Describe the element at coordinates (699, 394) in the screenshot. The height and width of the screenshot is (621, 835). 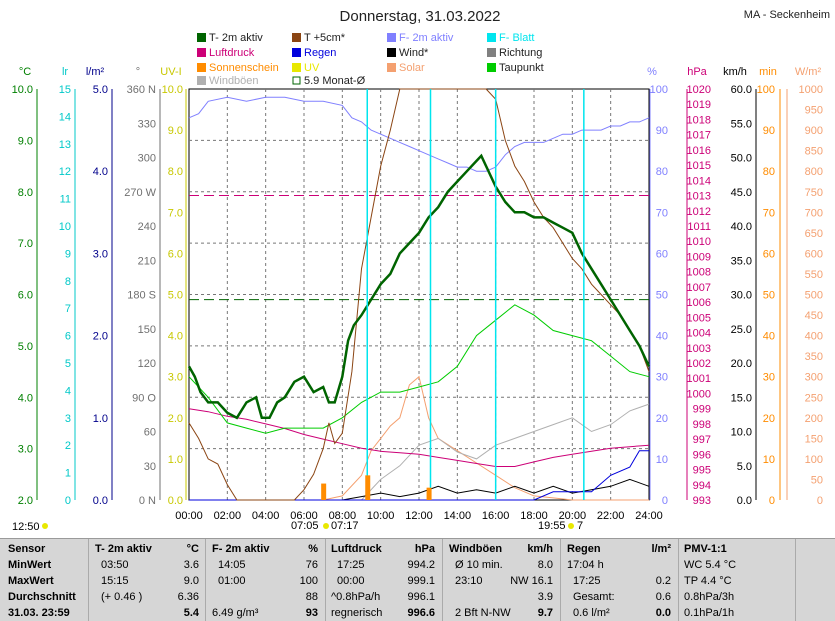
I see `axis-tick-pressure: 1000` at that location.